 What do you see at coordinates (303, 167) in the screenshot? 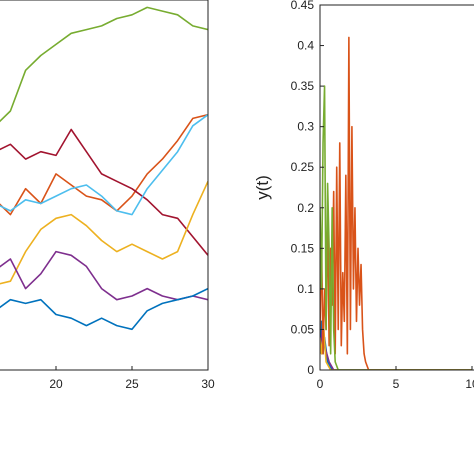
I see `y-tick-label: 0.25` at bounding box center [303, 167].